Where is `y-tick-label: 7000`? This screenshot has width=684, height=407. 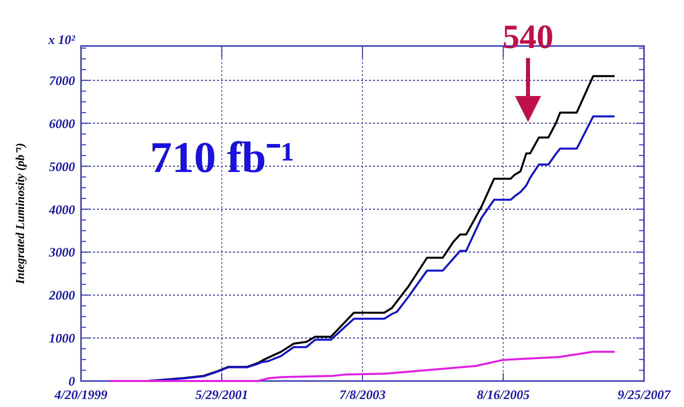
y-tick-label: 7000 is located at coordinates (62, 80).